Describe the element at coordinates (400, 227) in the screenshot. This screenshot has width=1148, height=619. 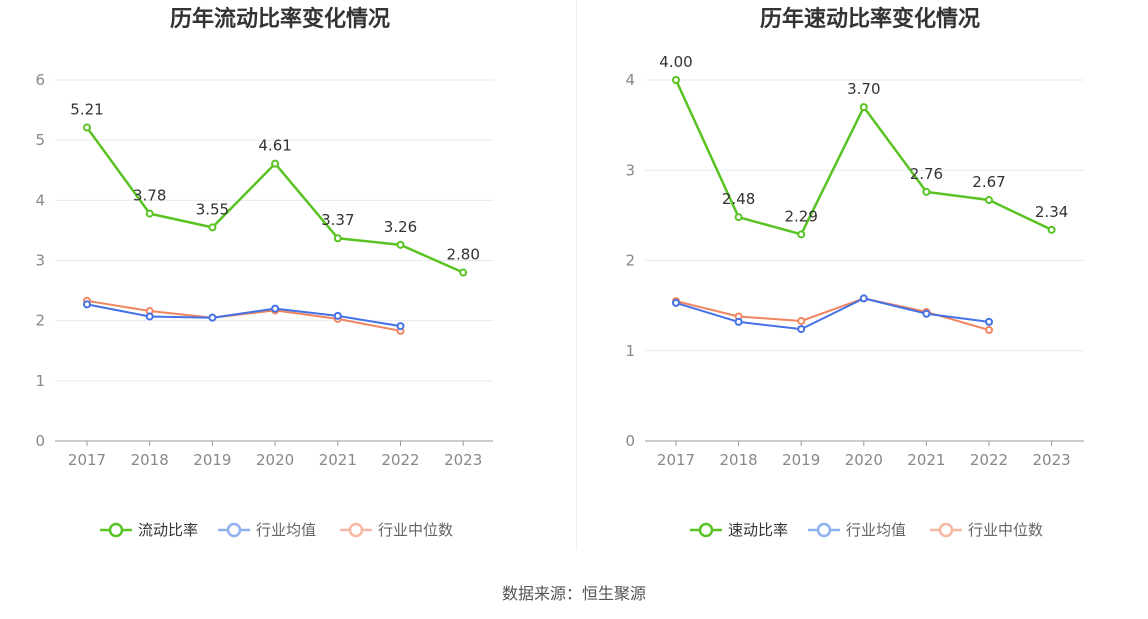
I see `main-data-label: 3.26` at that location.